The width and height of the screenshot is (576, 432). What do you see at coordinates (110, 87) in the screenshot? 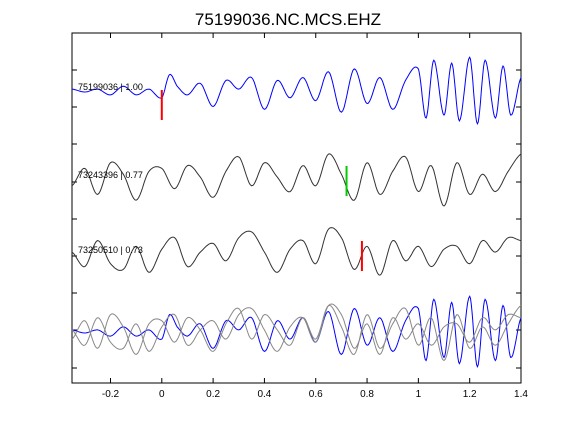
I see `trace-label: 75199036 | 1.00` at bounding box center [110, 87].